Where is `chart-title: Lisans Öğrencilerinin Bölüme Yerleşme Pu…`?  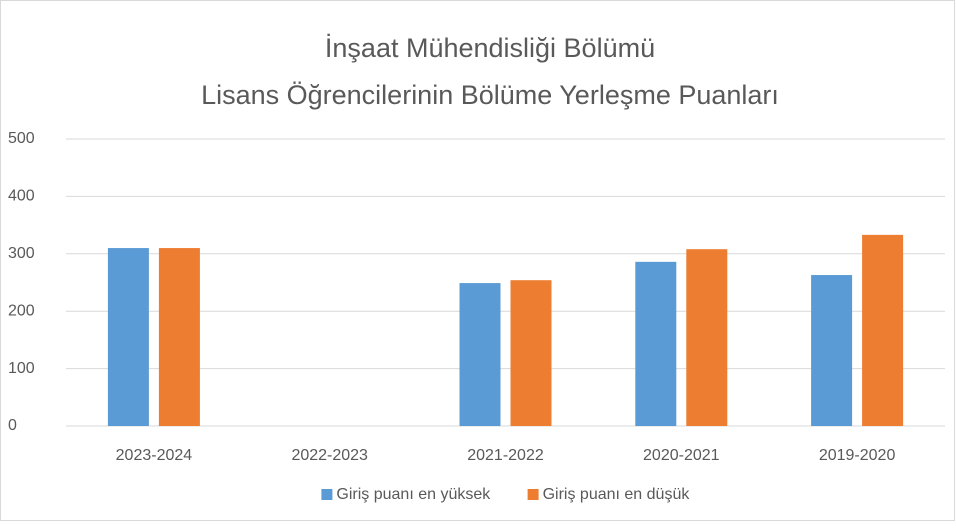
chart-title: Lisans Öğrencilerinin Bölüme Yerleşme Pu… is located at coordinates (490, 95).